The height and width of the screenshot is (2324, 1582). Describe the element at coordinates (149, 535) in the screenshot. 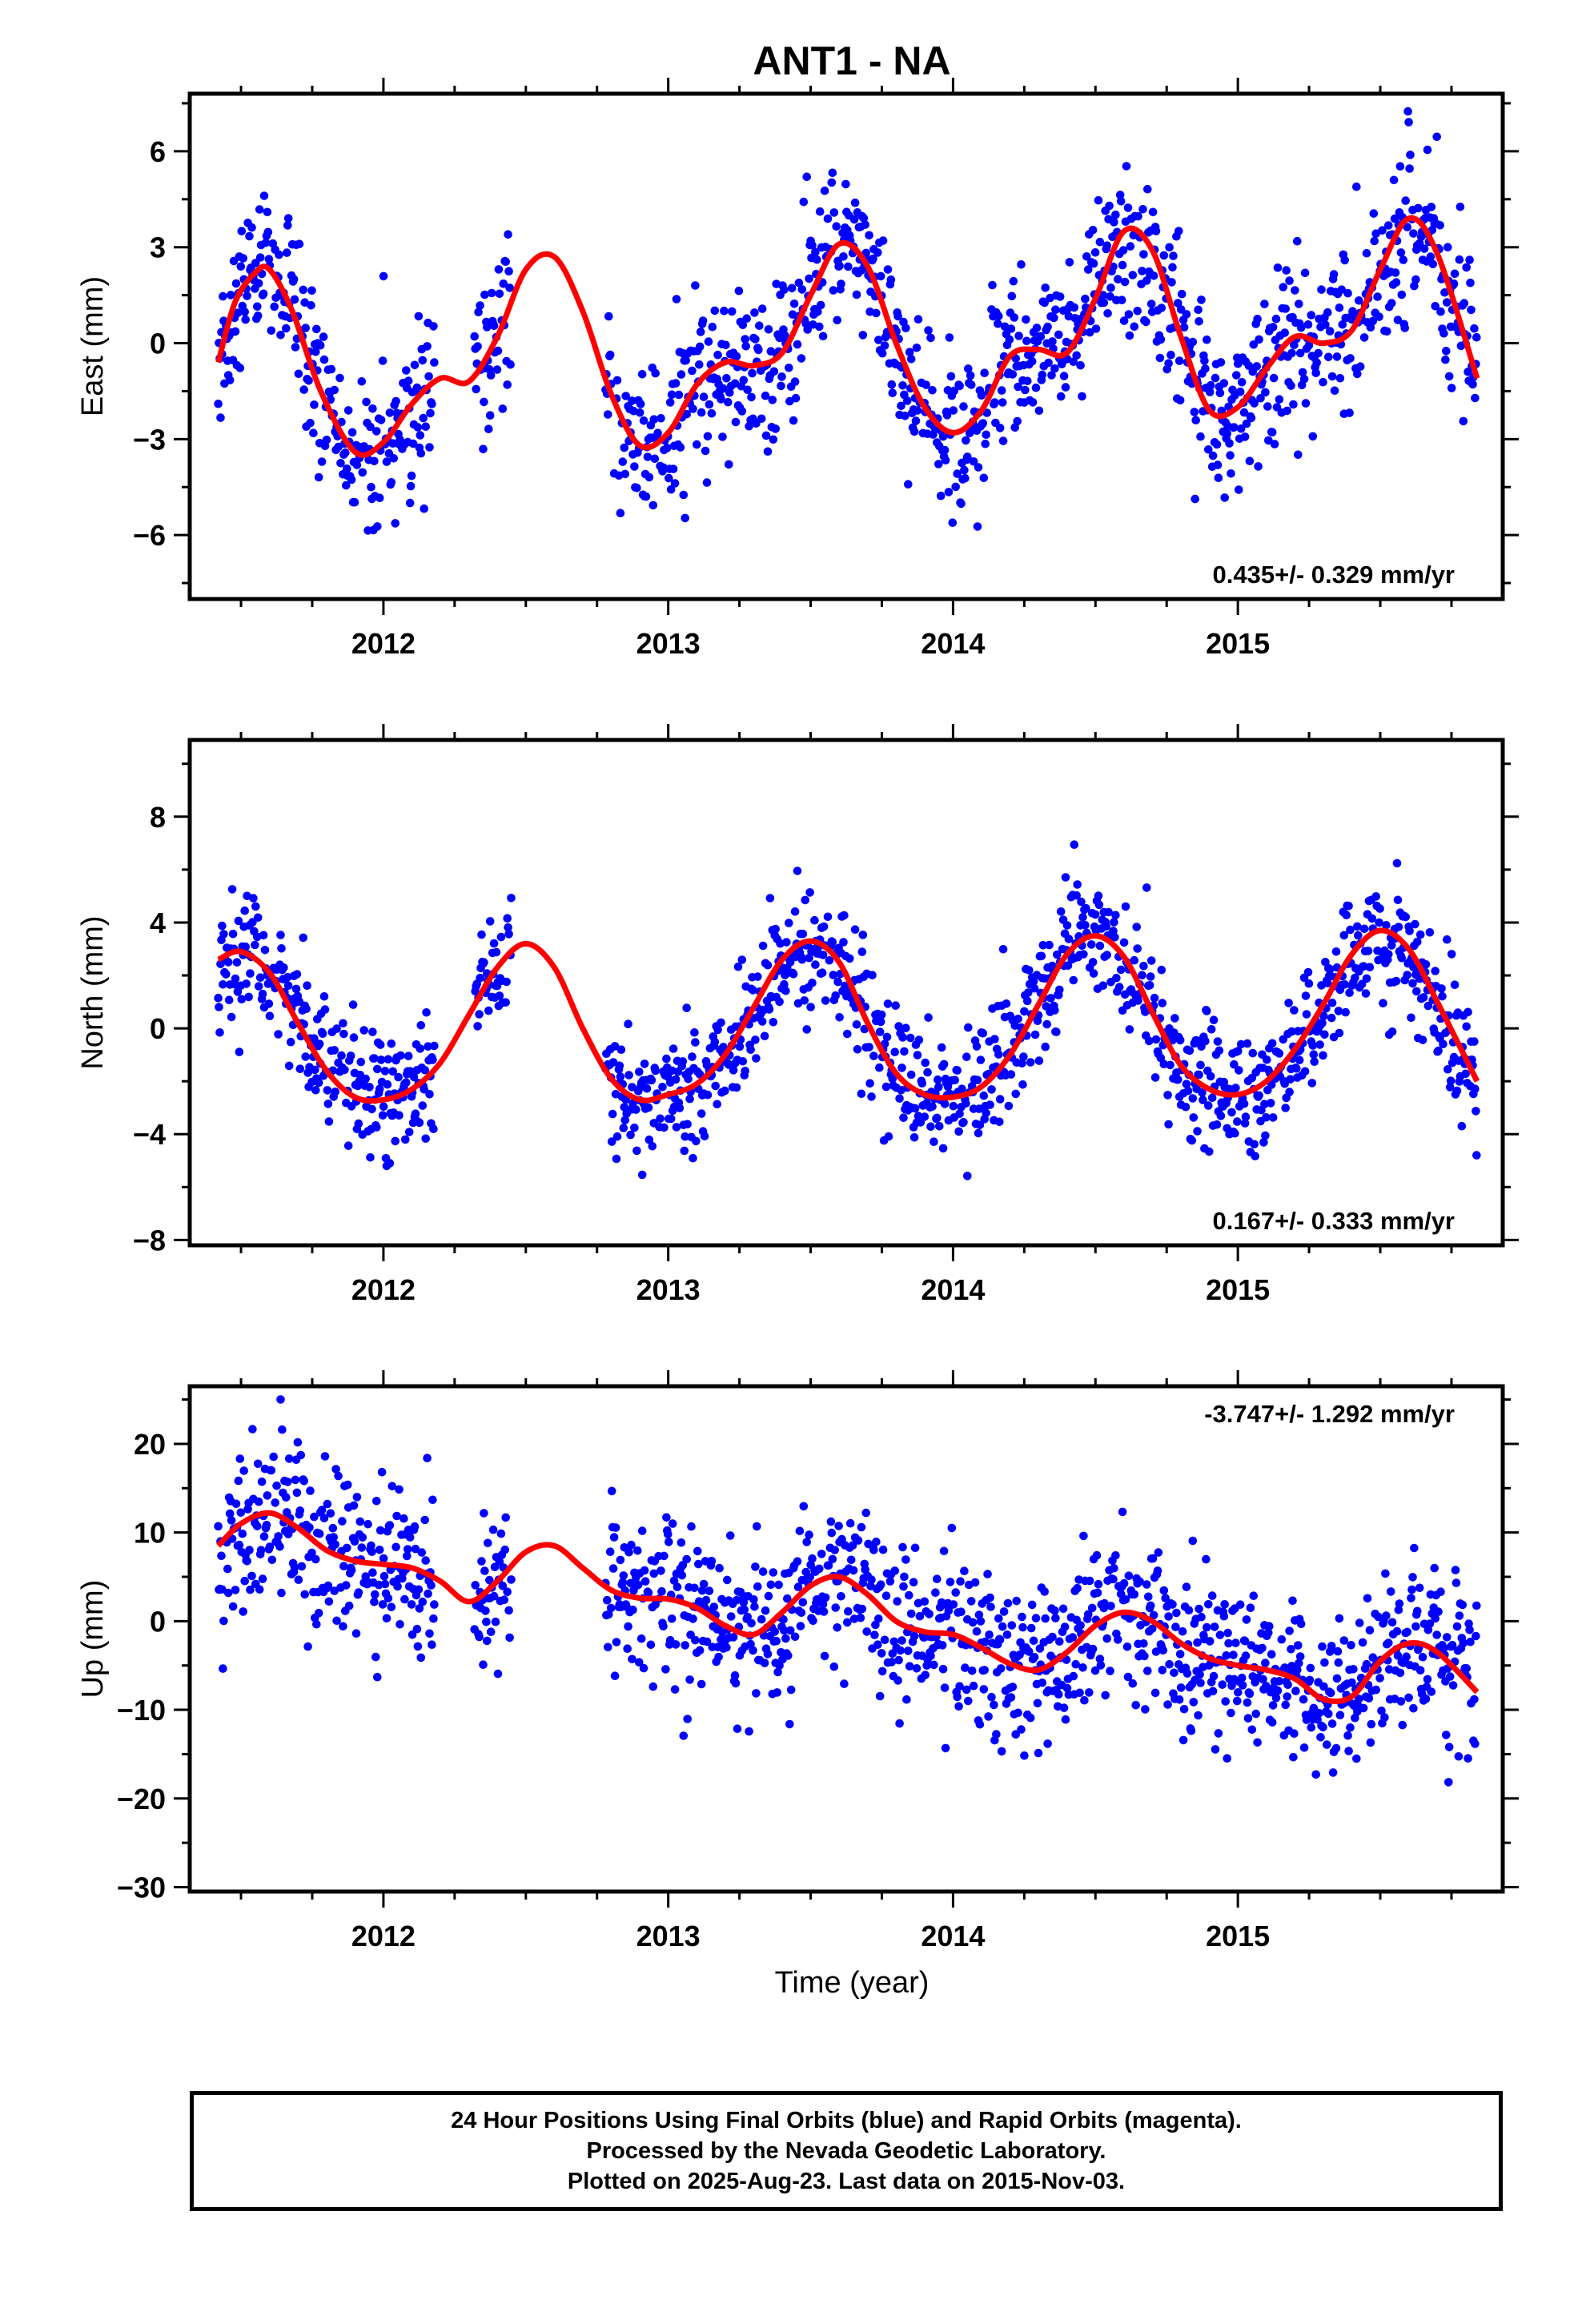

I see `y-tick-label: −6` at that location.